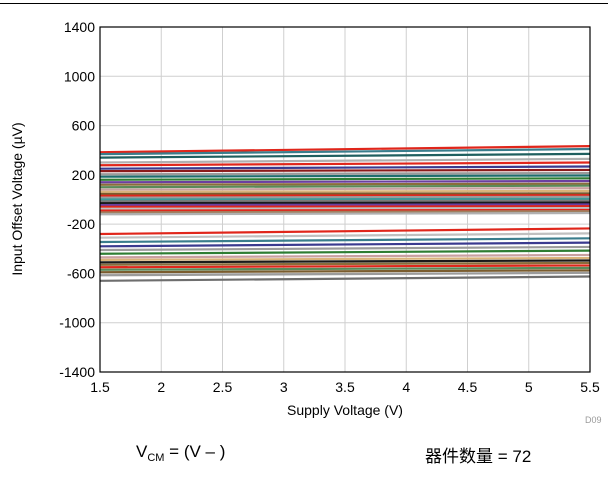  I want to click on vcm-value: = (V – ), so click(195, 451).